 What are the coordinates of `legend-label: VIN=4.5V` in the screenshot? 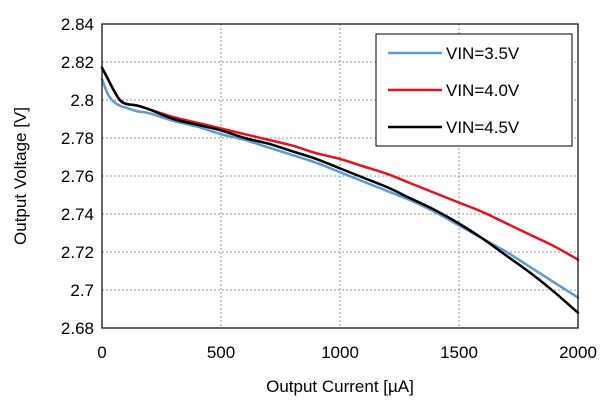 It's located at (483, 127).